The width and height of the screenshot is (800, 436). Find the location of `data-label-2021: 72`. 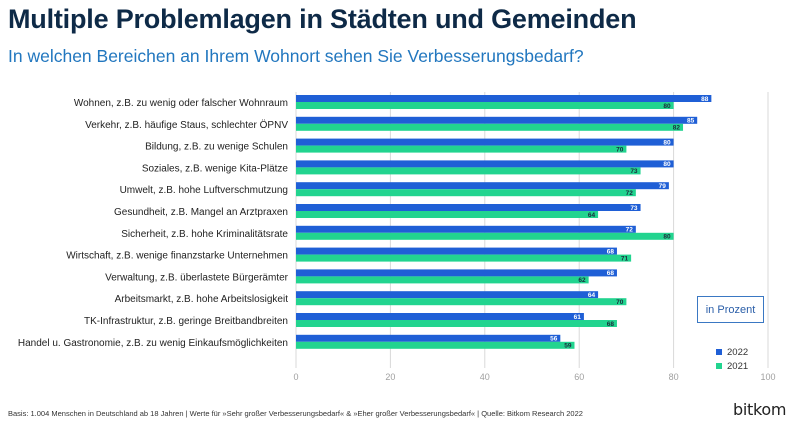

data-label-2021: 72 is located at coordinates (630, 193).